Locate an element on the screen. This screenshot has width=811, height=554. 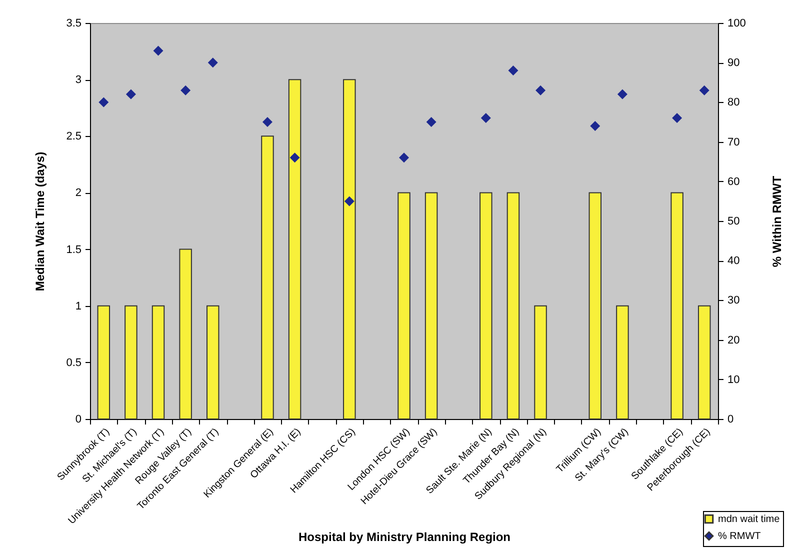
legend-label: % RMWT is located at coordinates (739, 536).